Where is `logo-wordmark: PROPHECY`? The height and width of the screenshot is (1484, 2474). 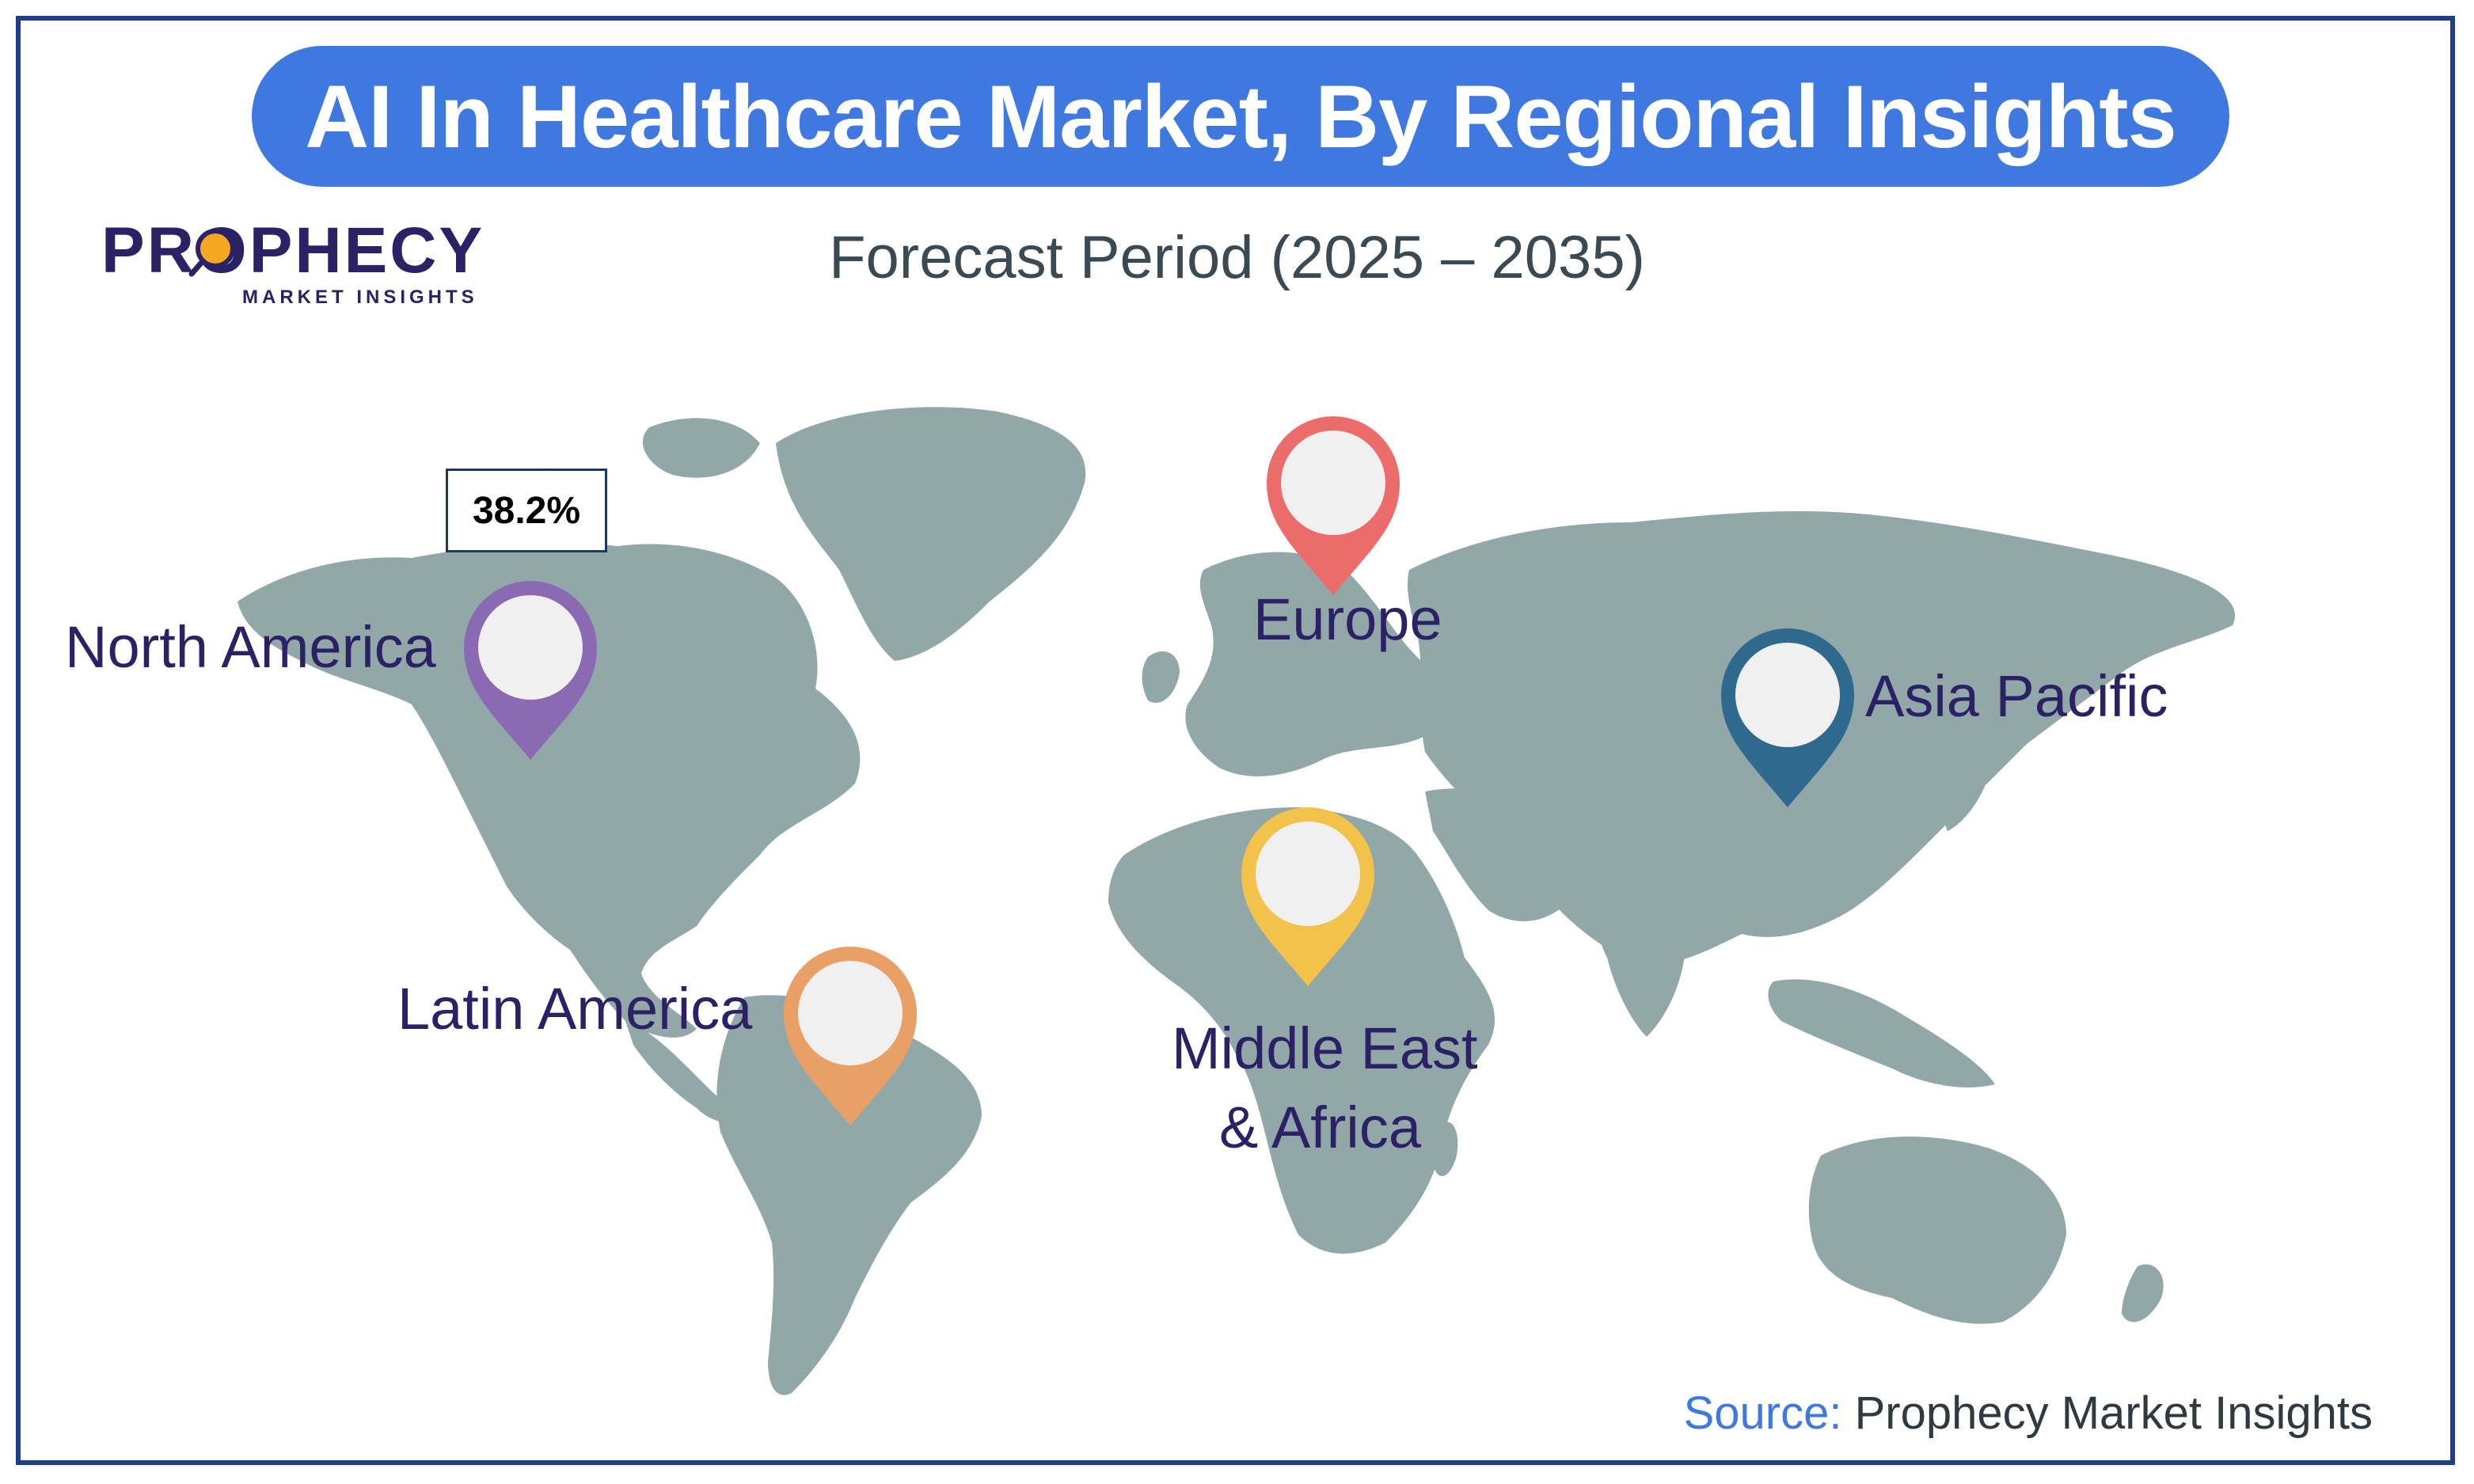 logo-wordmark: PROPHECY is located at coordinates (293, 250).